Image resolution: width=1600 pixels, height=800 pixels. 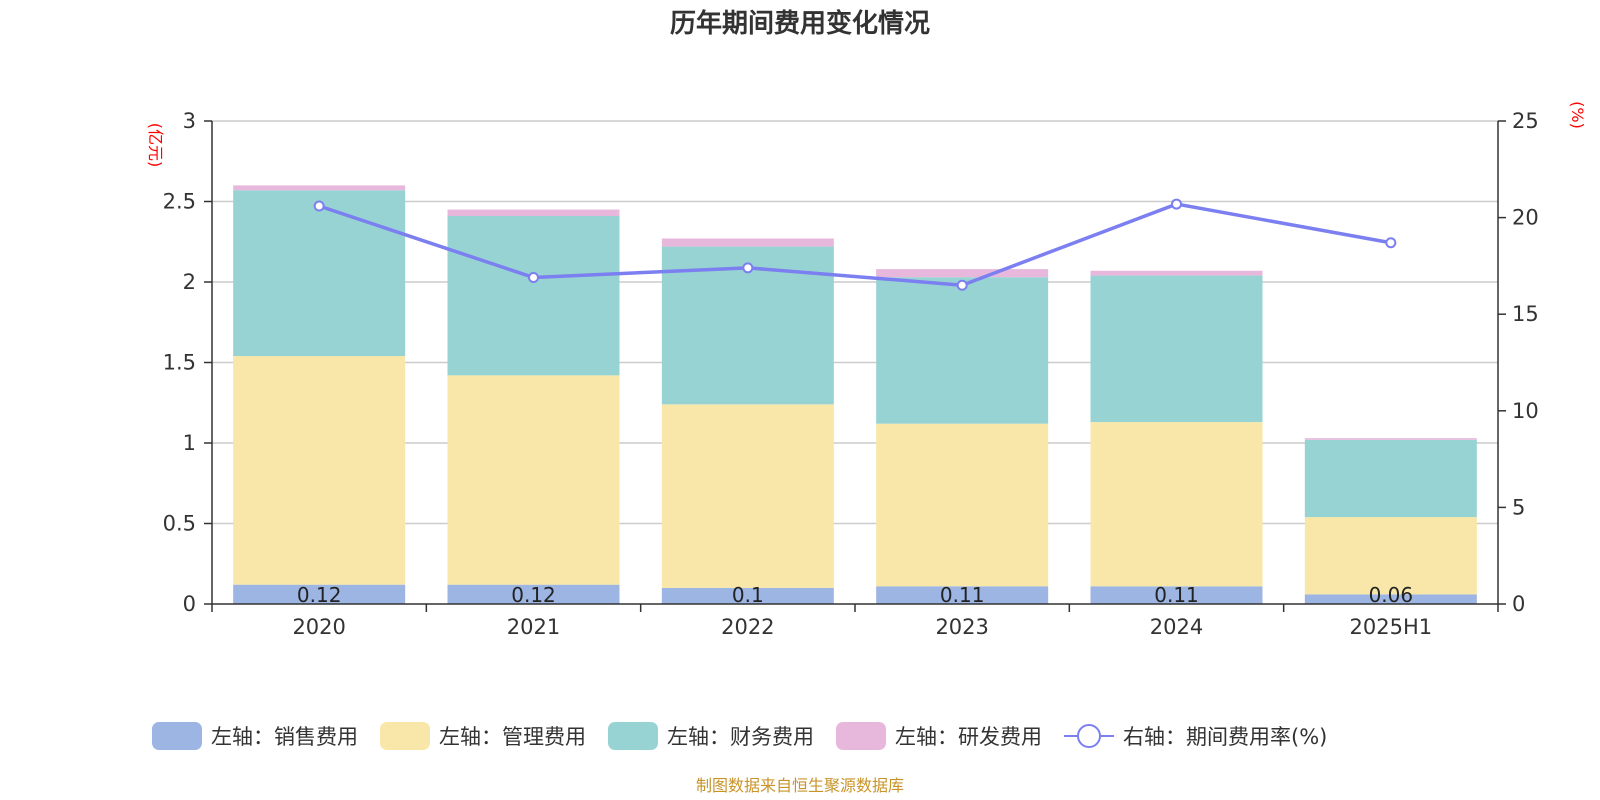 What do you see at coordinates (1518, 604) in the screenshot?
I see `right-tick-label: 0` at bounding box center [1518, 604].